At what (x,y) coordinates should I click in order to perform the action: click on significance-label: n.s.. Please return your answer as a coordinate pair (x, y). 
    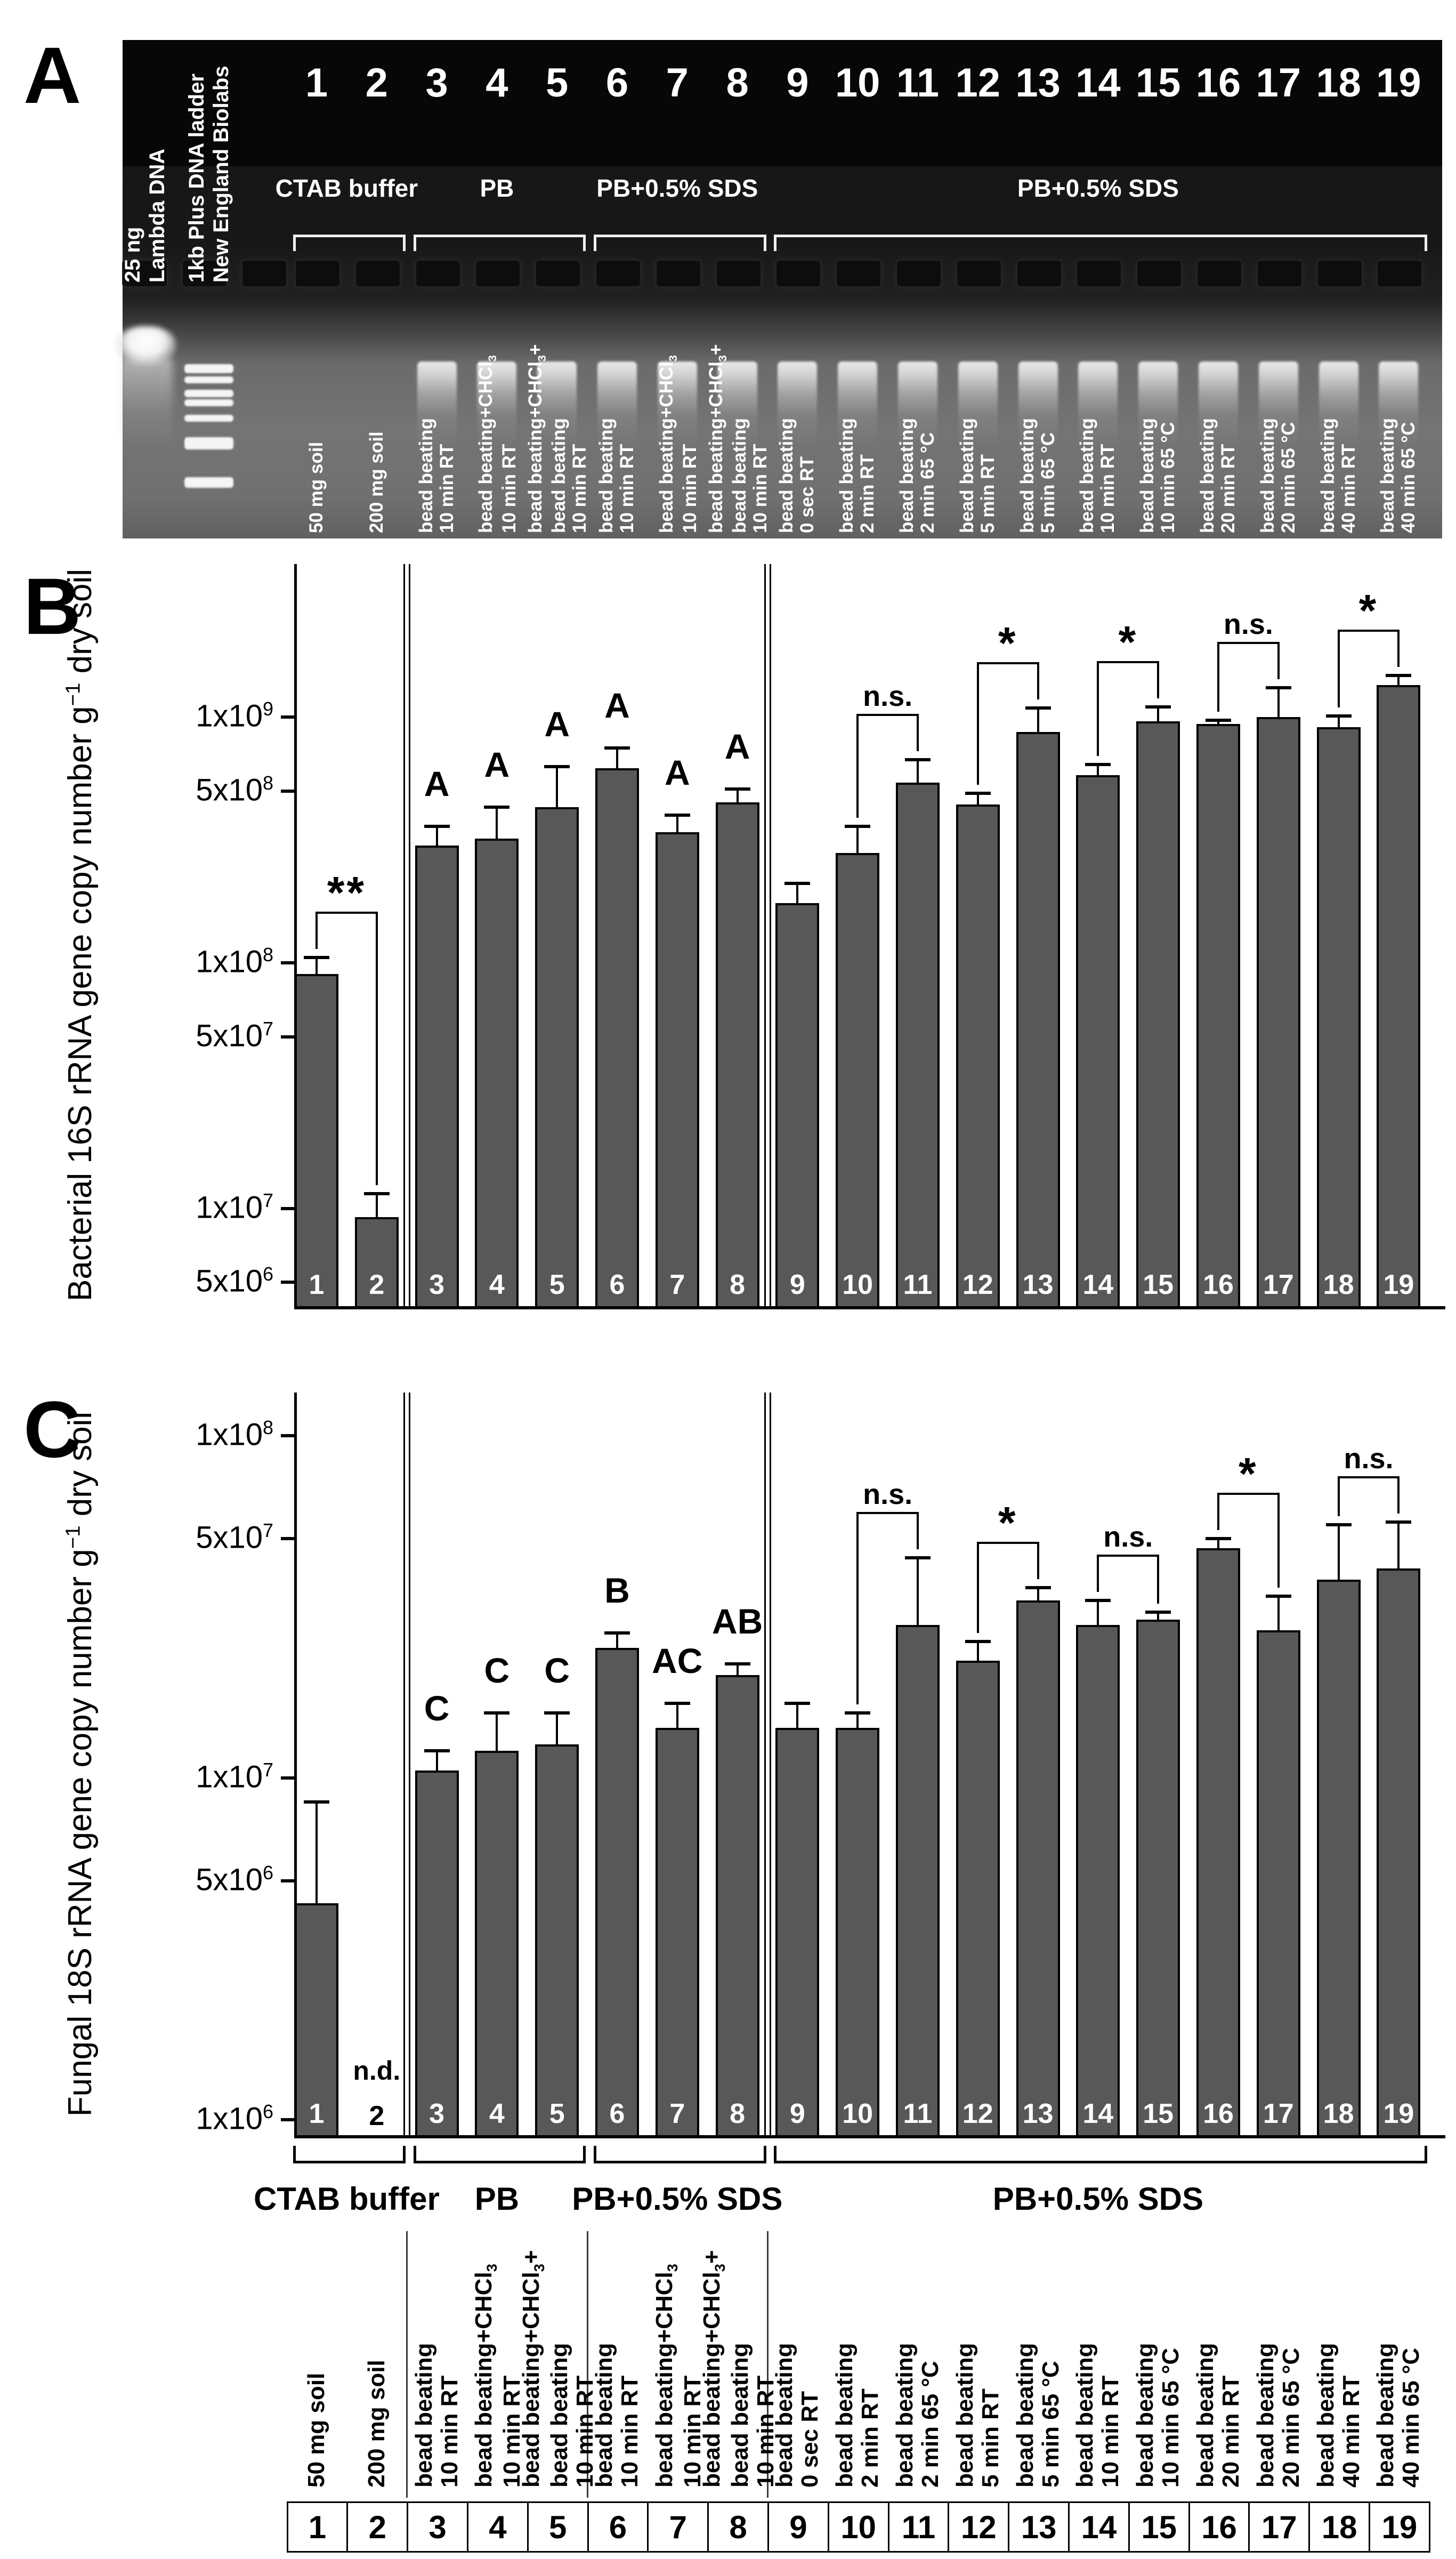
    Looking at the image, I should click on (888, 696).